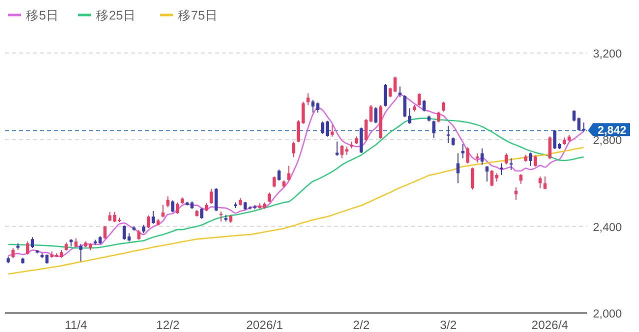  I want to click on x-tick-label: 2/2, so click(361, 325).